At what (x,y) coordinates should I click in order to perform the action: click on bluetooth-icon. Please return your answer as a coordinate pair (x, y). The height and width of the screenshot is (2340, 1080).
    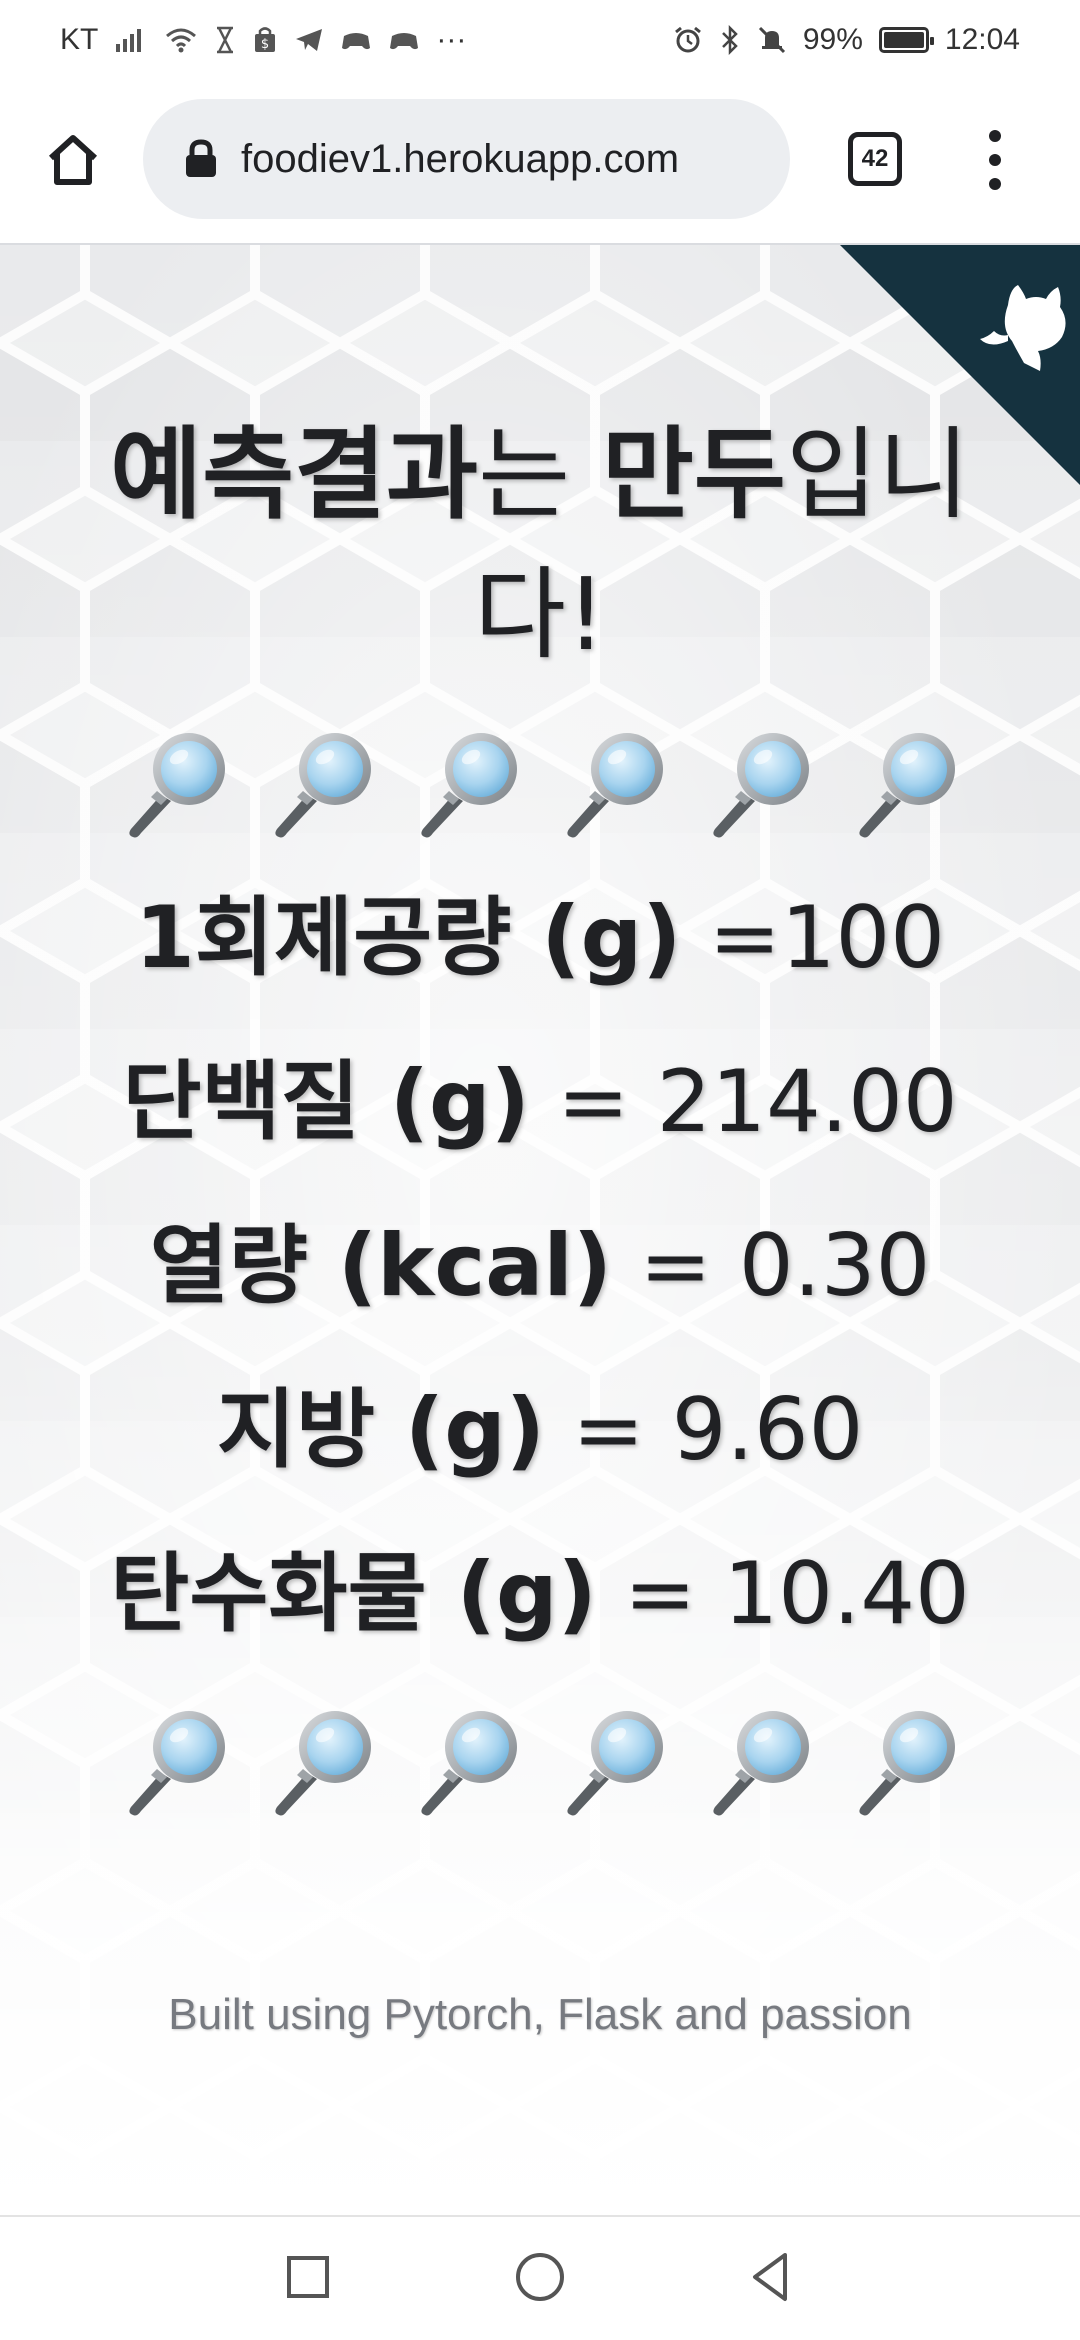
    Looking at the image, I should click on (729, 40).